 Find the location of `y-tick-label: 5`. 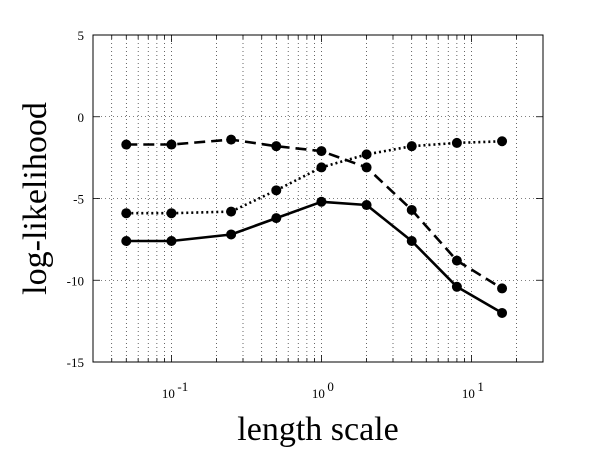

y-tick-label: 5 is located at coordinates (81, 35).